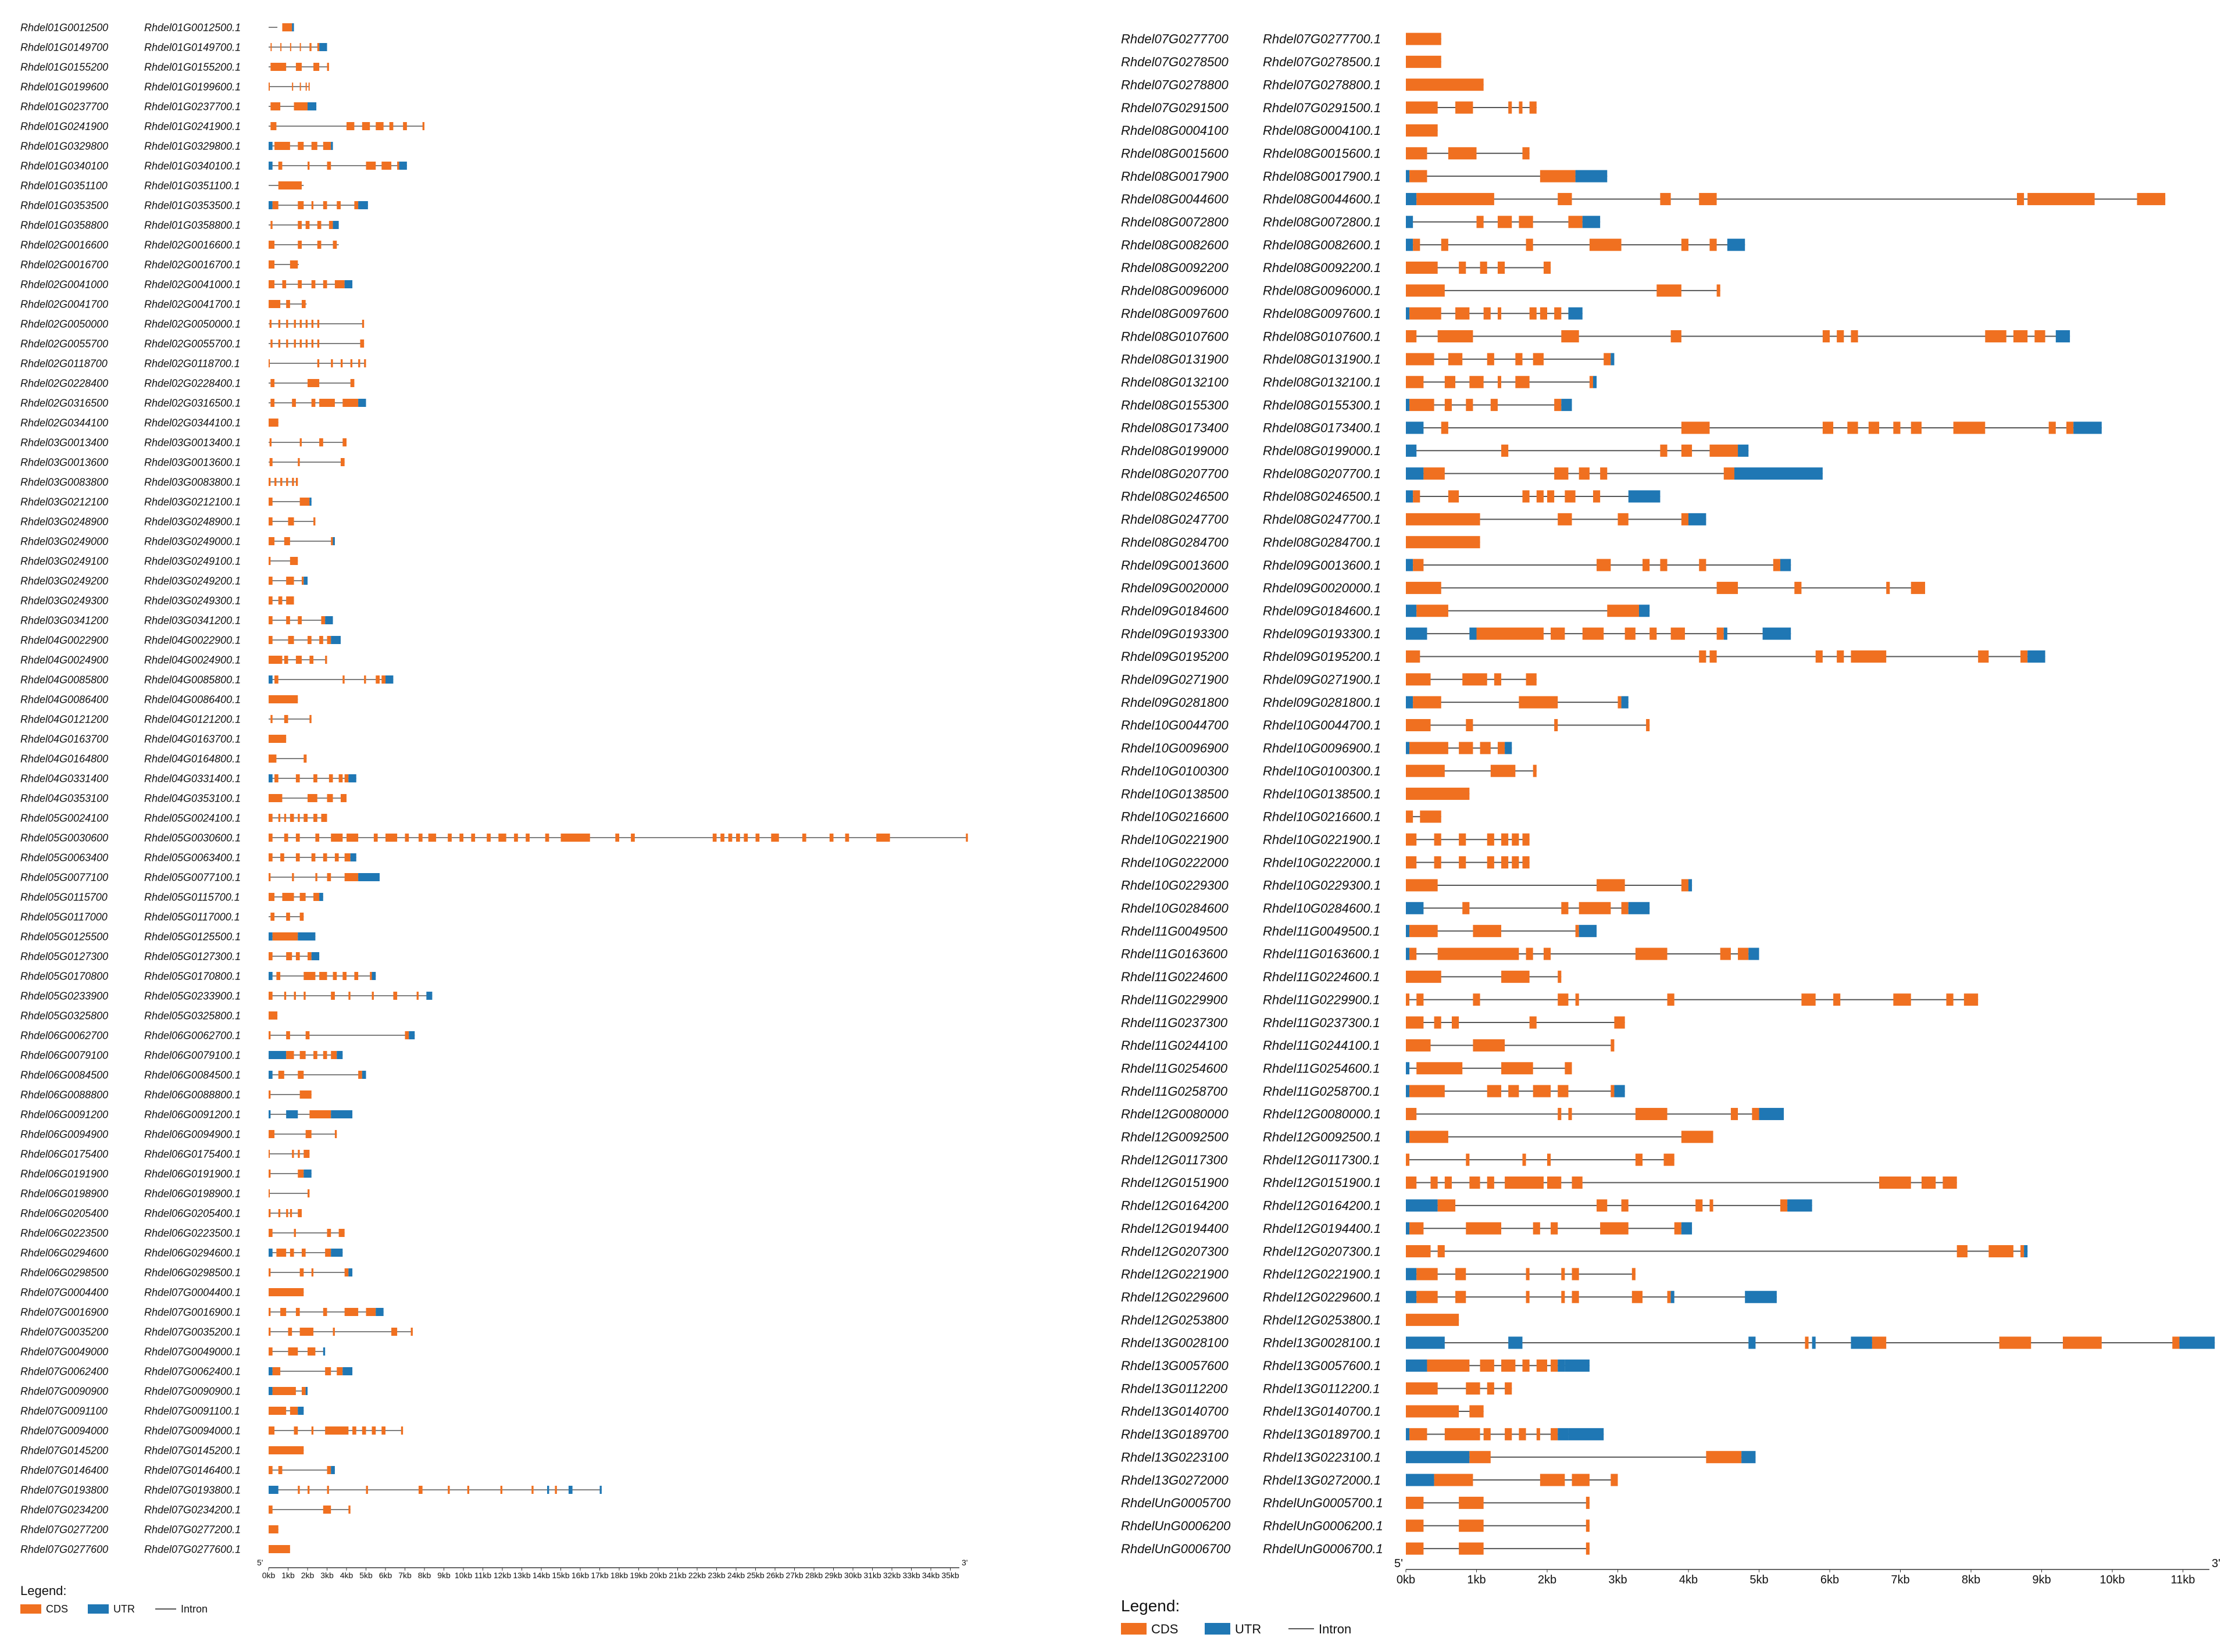 The height and width of the screenshot is (1652, 2228). I want to click on transcript-id-label: Rhdel06G0079100.1, so click(192, 1055).